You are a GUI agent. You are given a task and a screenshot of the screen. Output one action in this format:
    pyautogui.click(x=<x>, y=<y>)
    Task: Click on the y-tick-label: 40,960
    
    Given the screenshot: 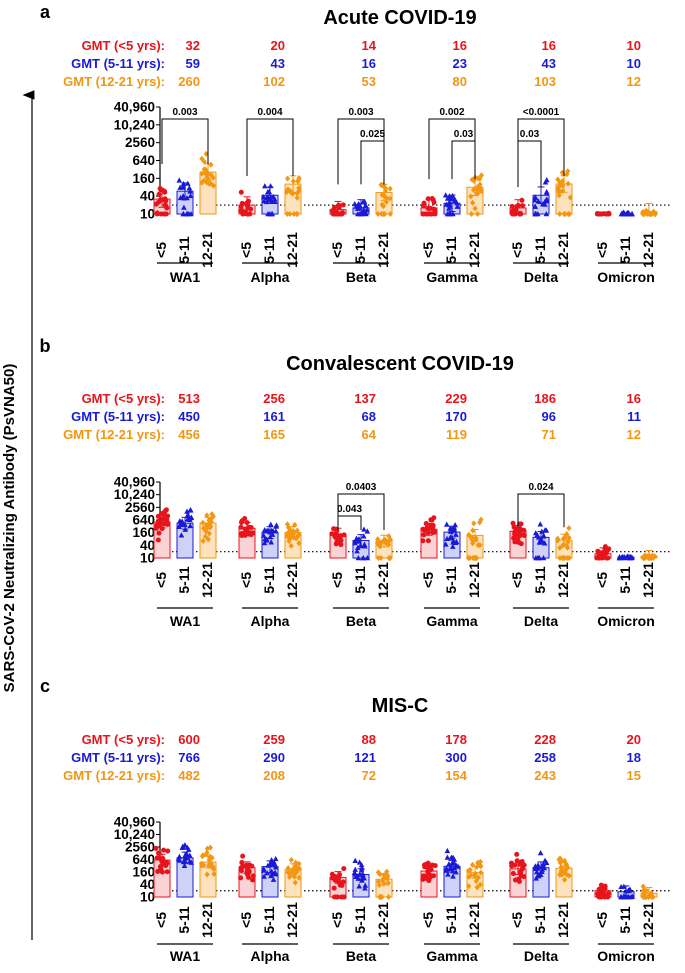 What is the action you would take?
    pyautogui.click(x=134, y=107)
    